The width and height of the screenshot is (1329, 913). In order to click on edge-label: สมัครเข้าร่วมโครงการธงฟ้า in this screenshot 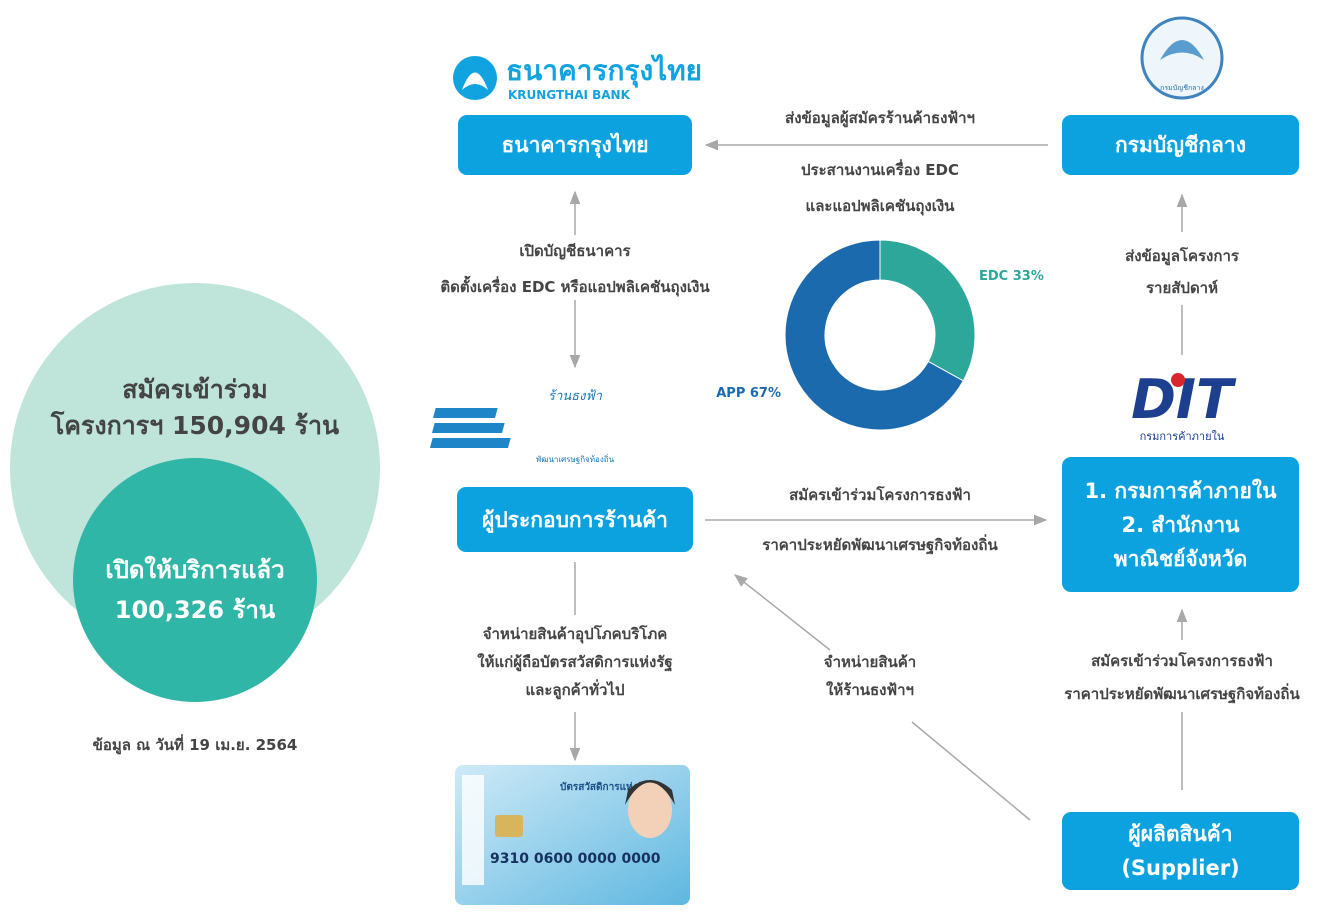, I will do `click(880, 495)`.